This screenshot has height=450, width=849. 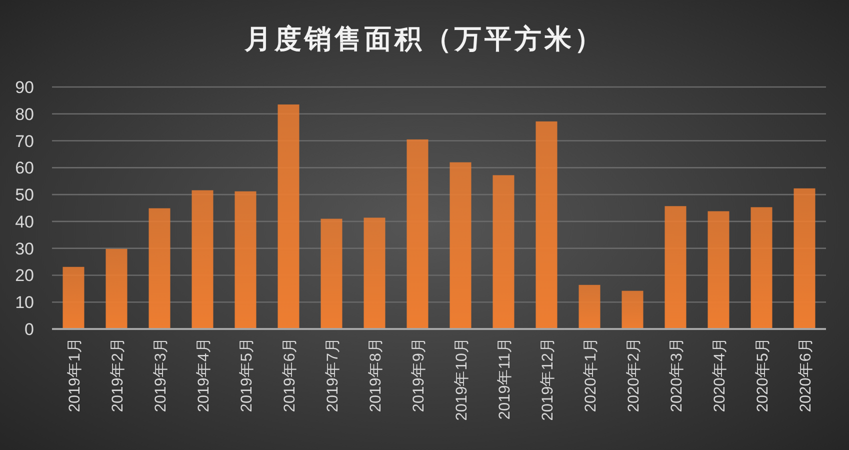 What do you see at coordinates (290, 374) in the screenshot?
I see `x-tick-label: 2019年6月` at bounding box center [290, 374].